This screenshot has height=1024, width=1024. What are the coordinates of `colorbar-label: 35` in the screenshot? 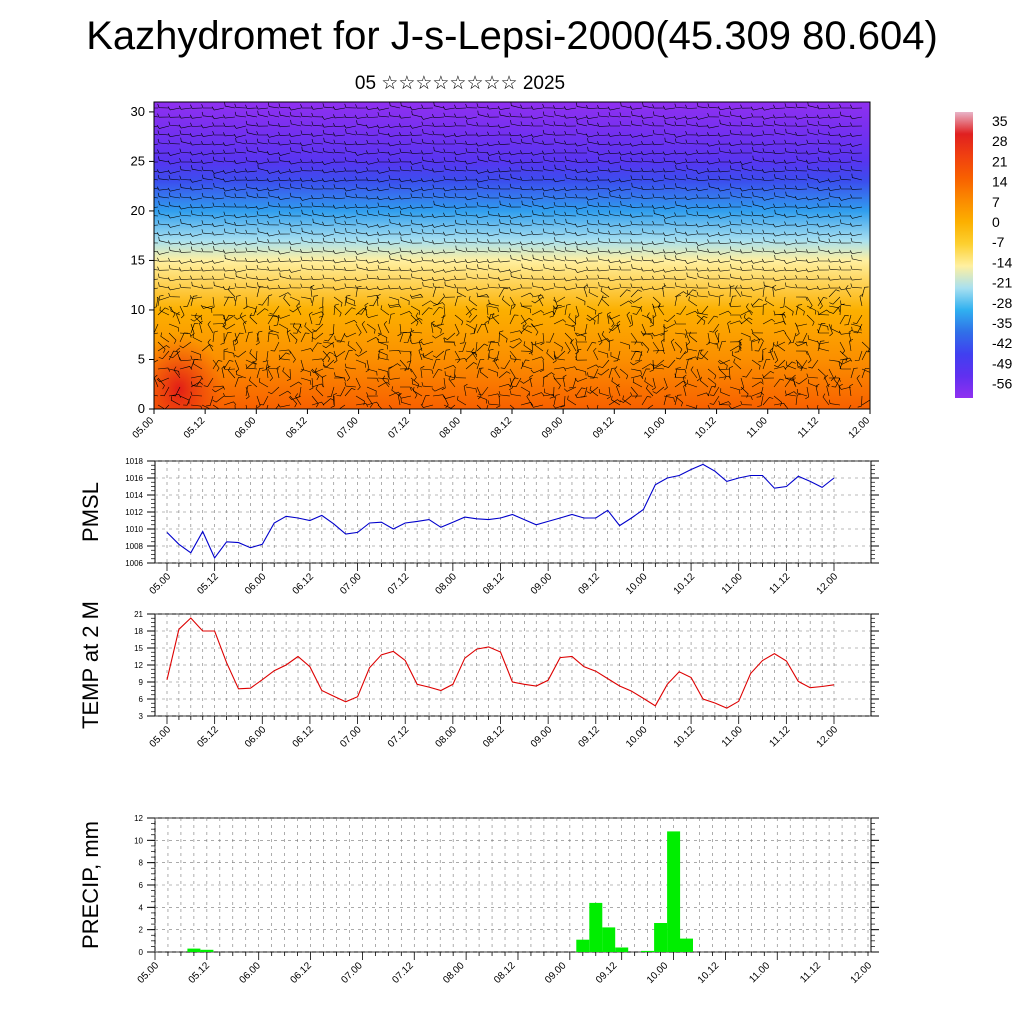 It's located at (1000, 121).